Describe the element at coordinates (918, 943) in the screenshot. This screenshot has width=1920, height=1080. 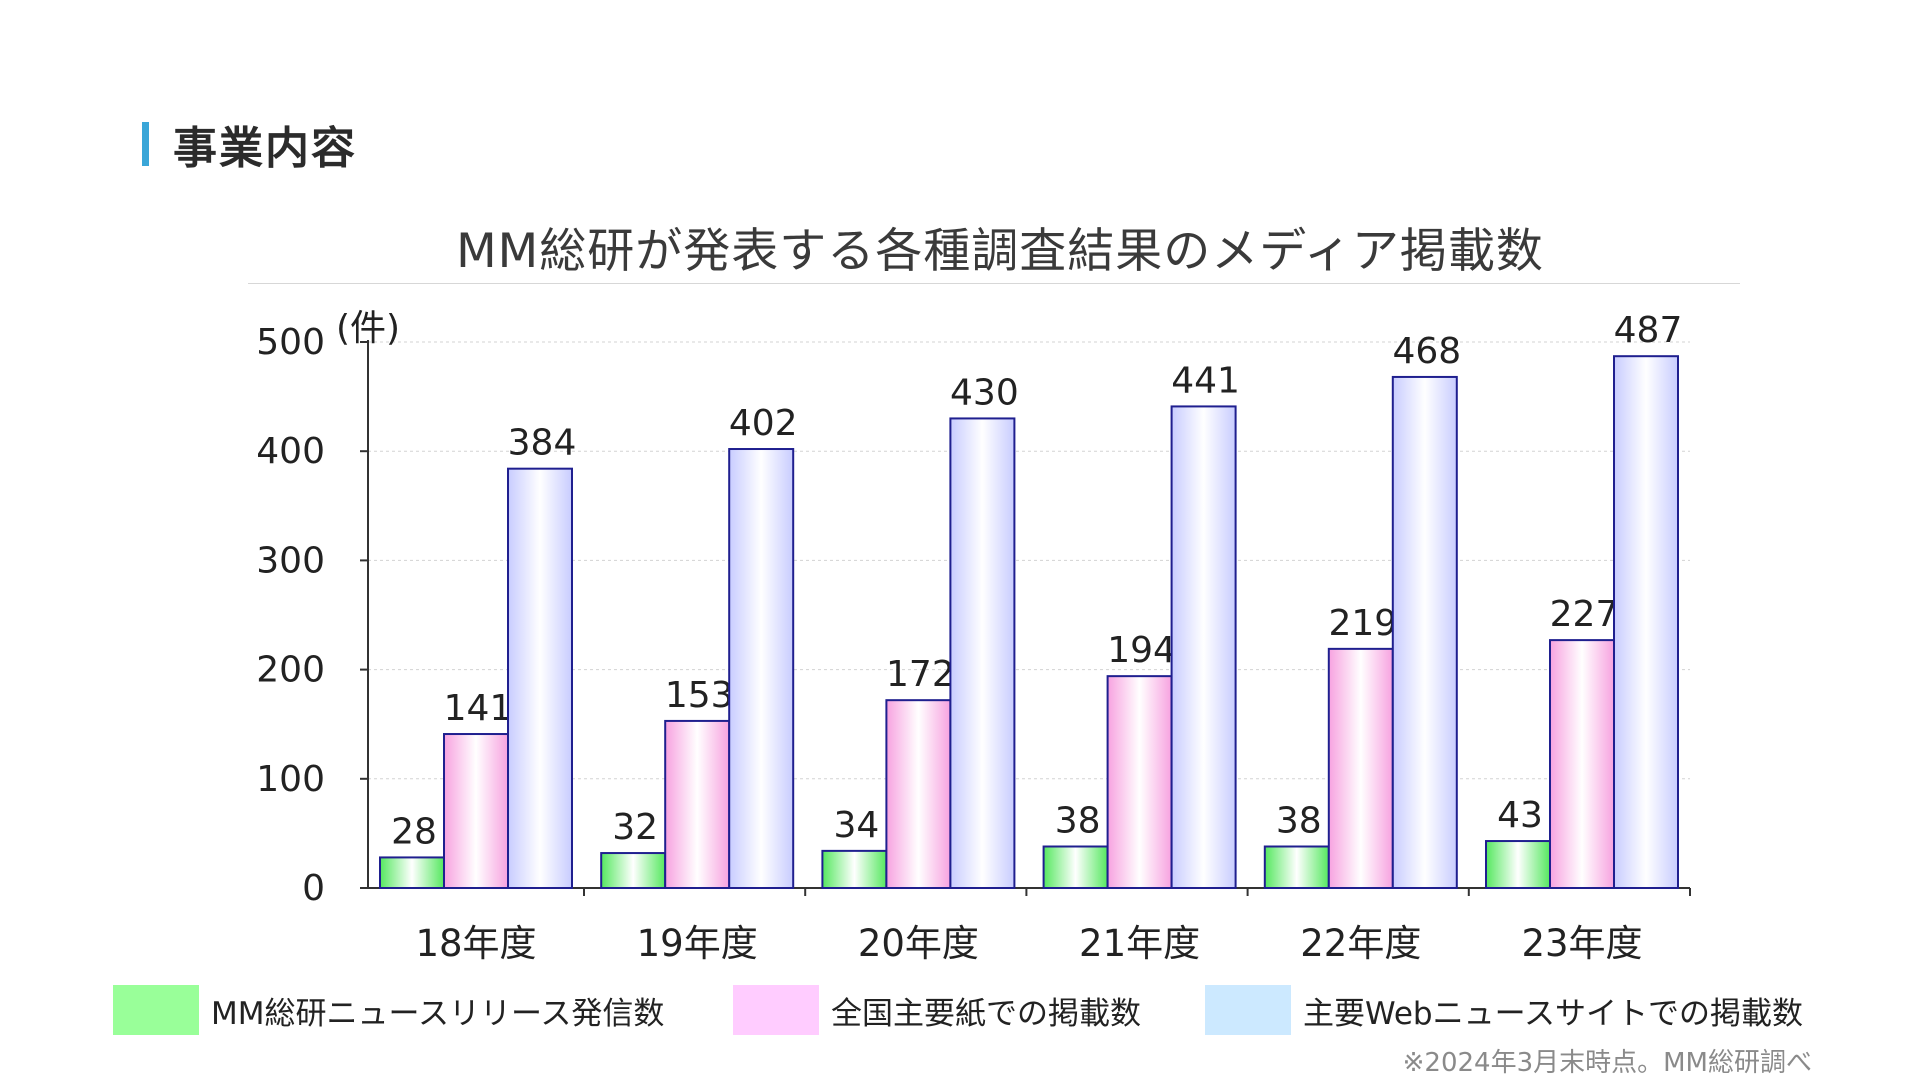
I see `x-tick-label-20年度: 20年度` at that location.